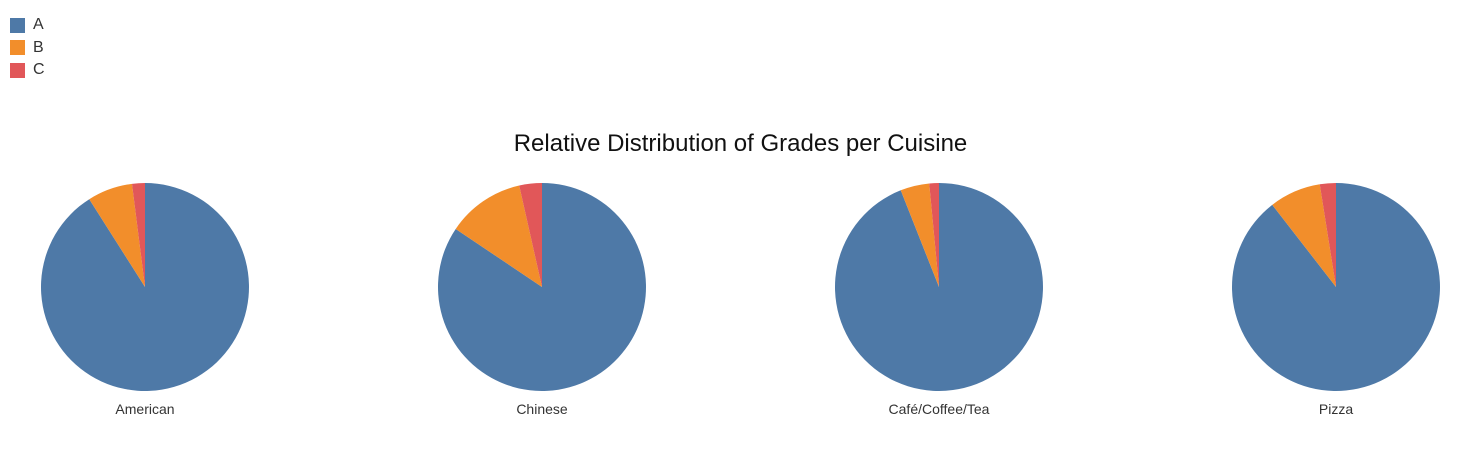 This screenshot has width=1467, height=456. Describe the element at coordinates (934, 234) in the screenshot. I see `pie-3-slice-c` at that location.